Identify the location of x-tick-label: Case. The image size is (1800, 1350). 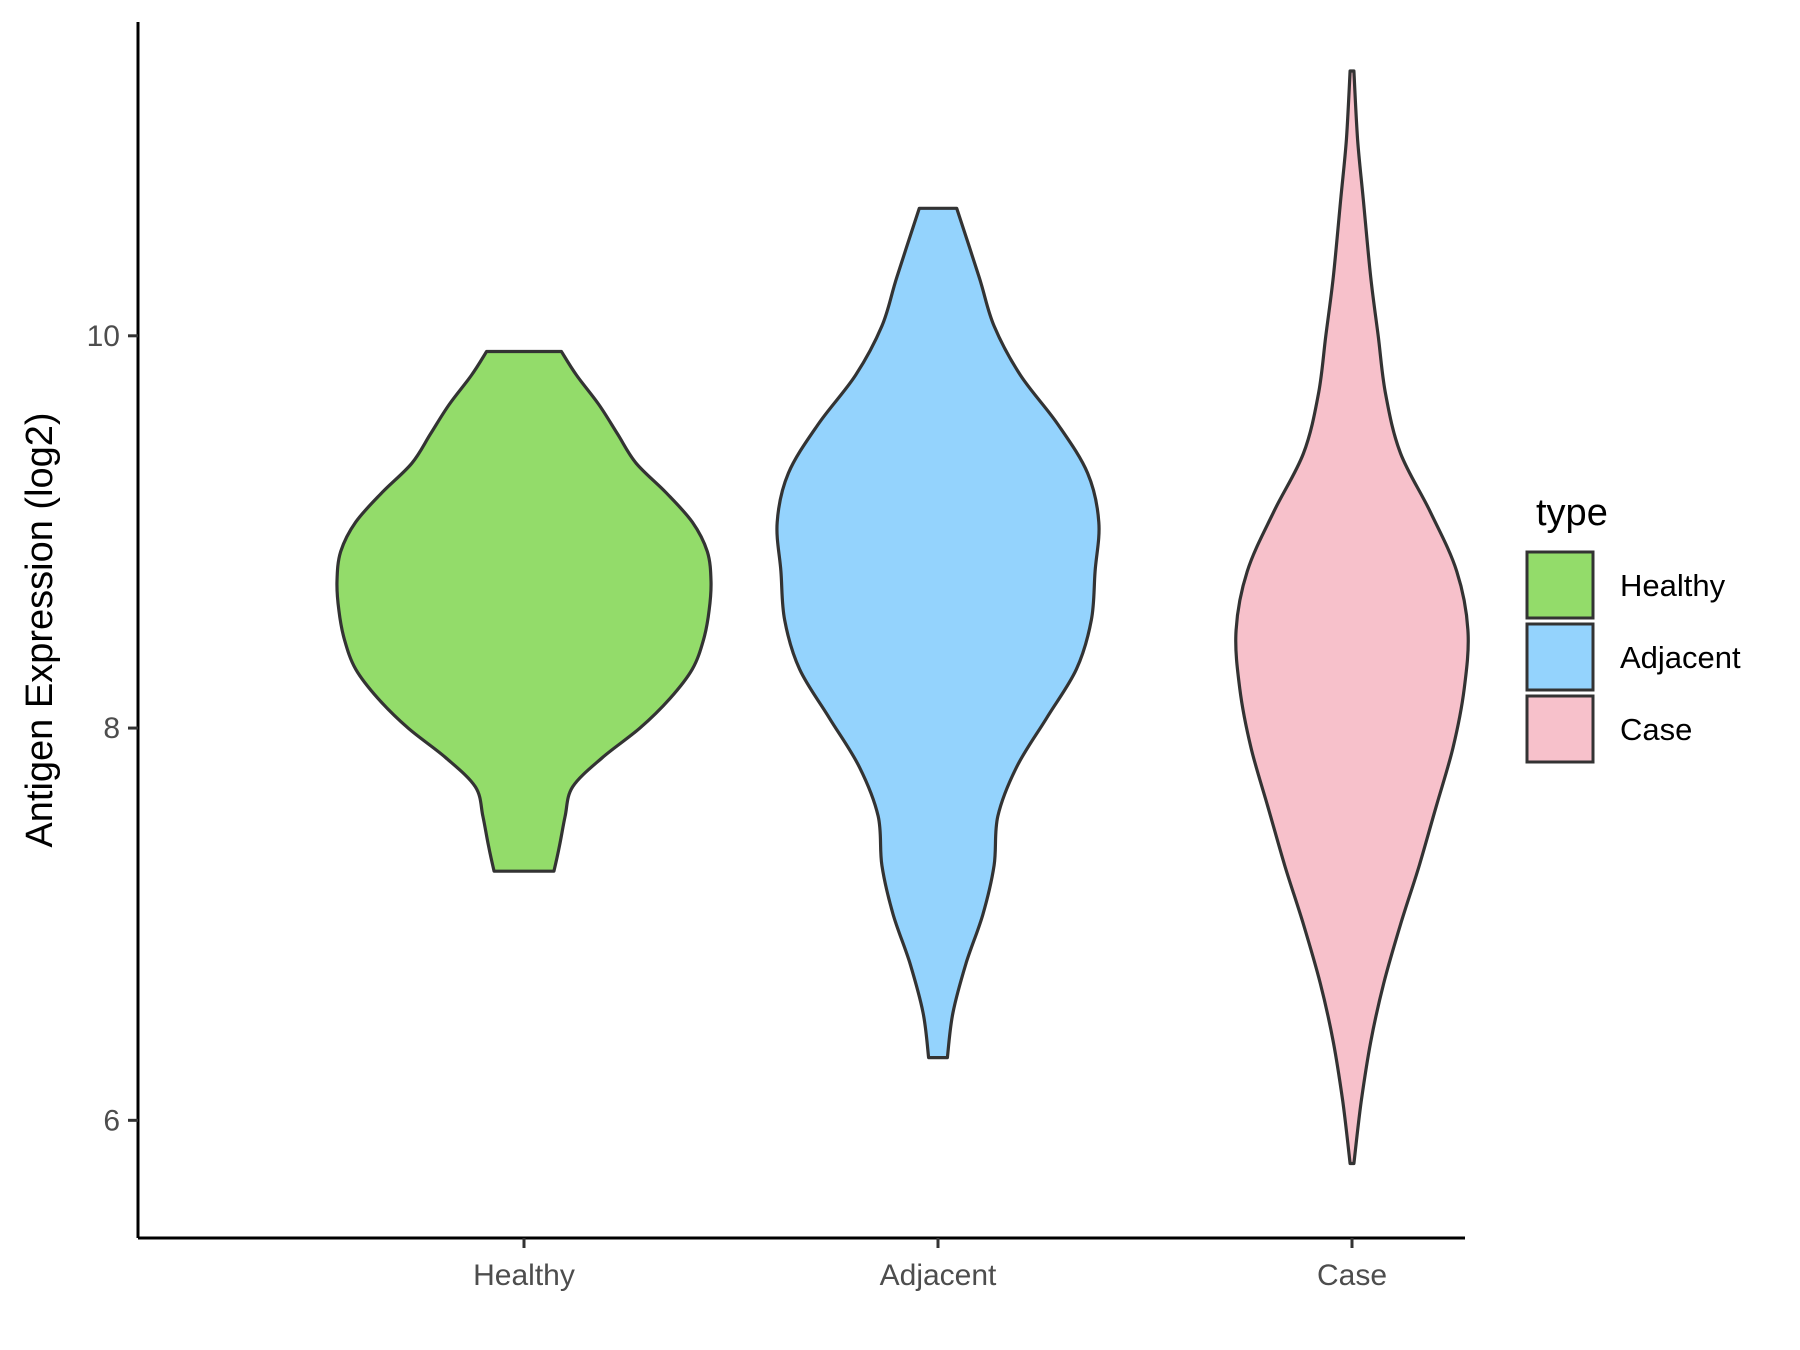
(1352, 1275).